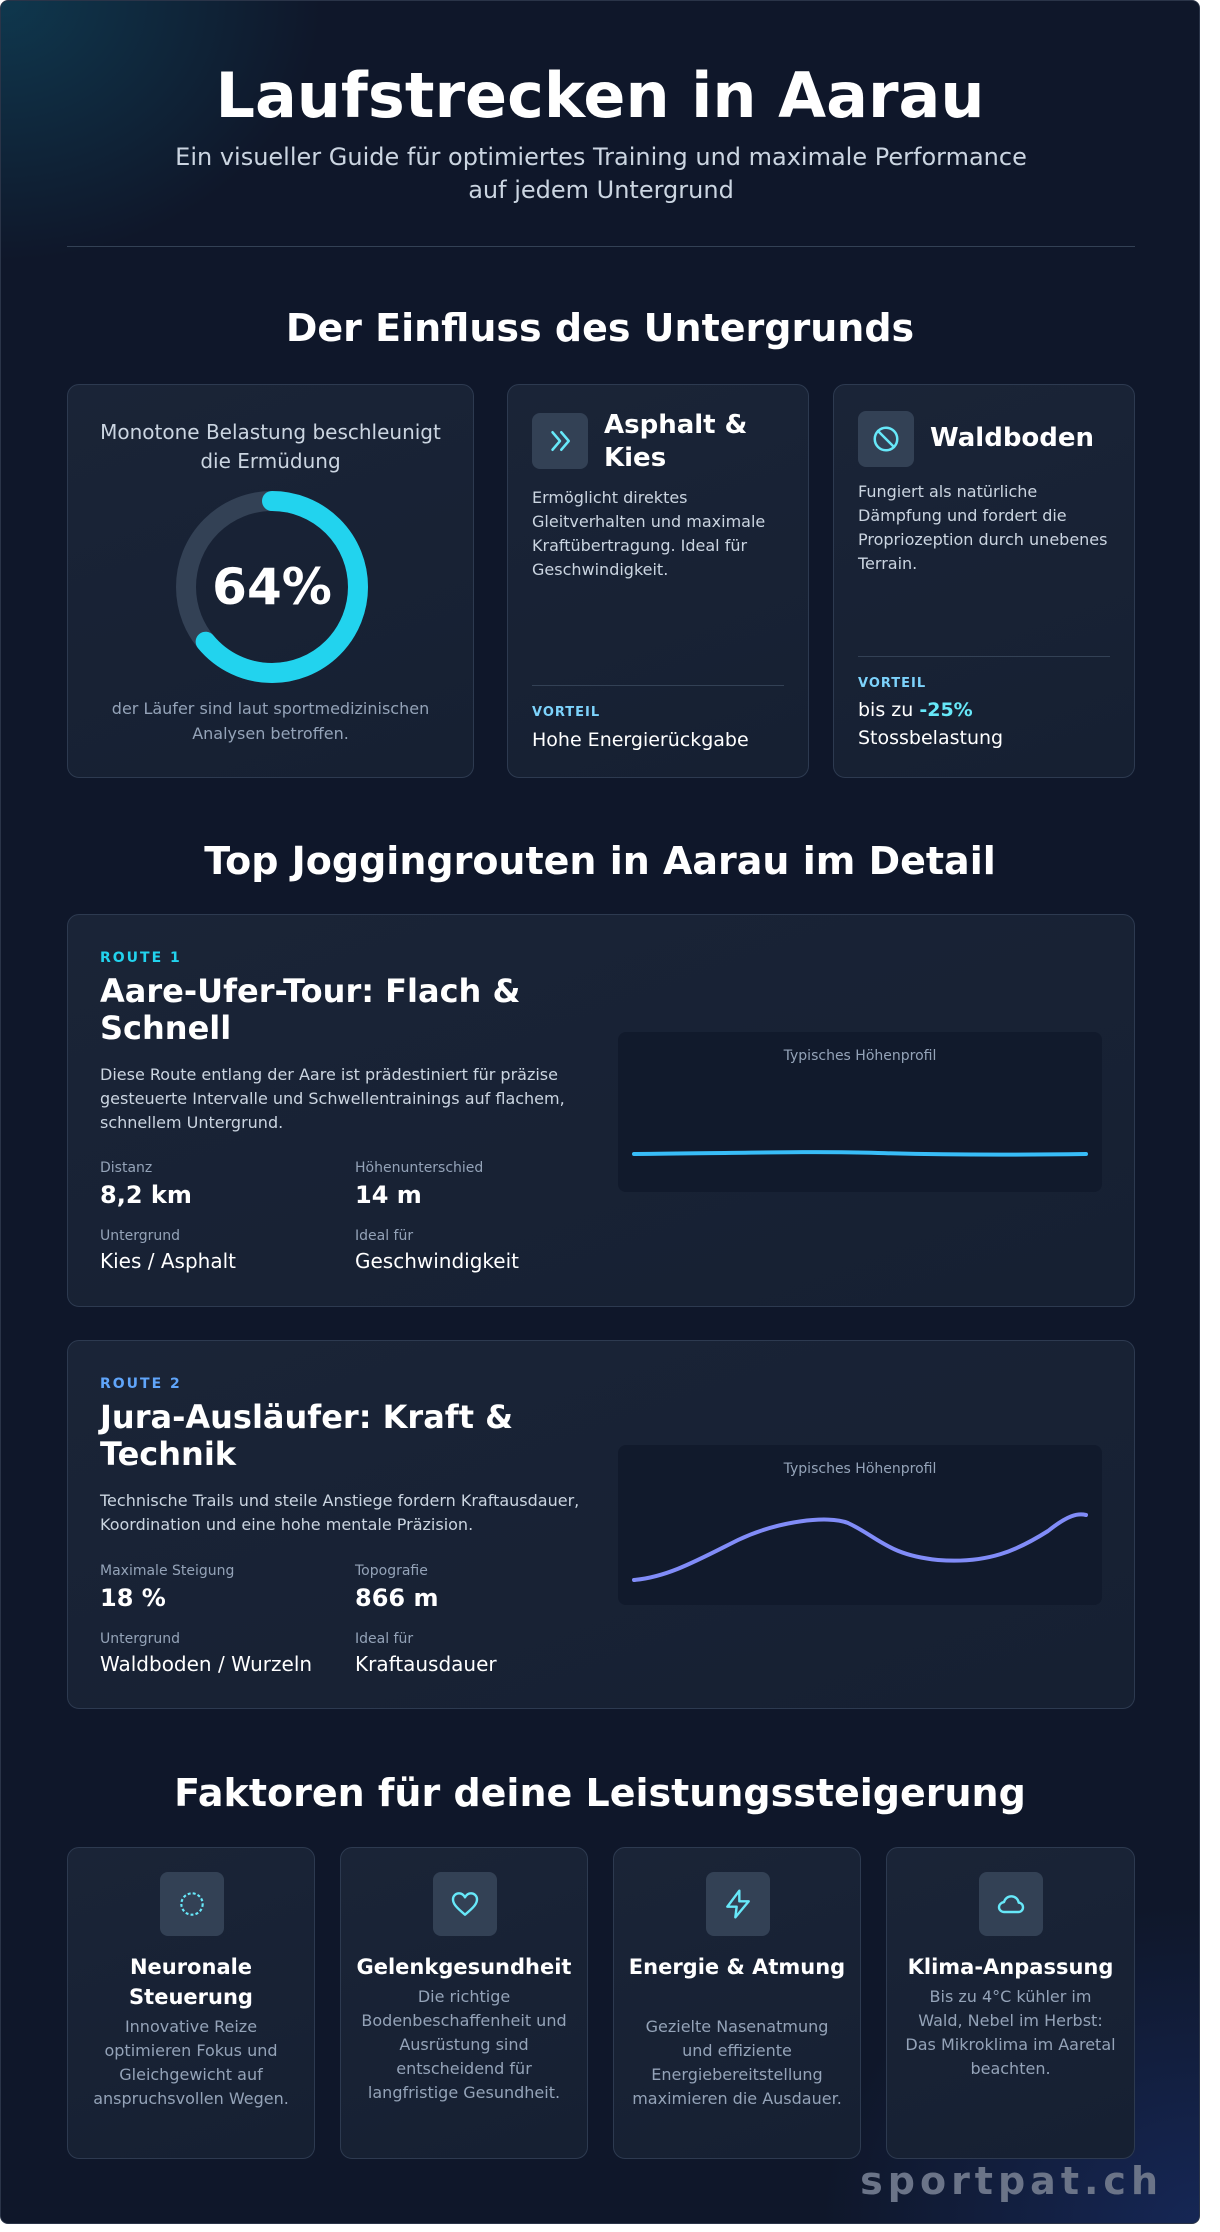 Image resolution: width=1220 pixels, height=2232 pixels. Describe the element at coordinates (437, 1261) in the screenshot. I see `metric-value: Geschwindigkeit` at that location.